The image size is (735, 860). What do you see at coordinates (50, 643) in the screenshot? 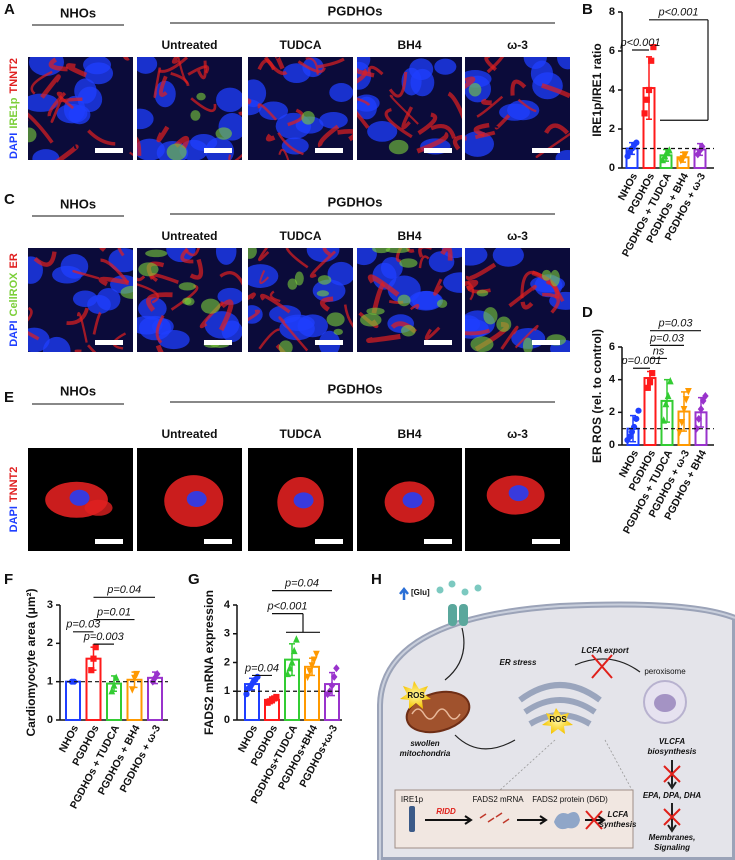
I see `y-tick-label: 2` at bounding box center [50, 643].